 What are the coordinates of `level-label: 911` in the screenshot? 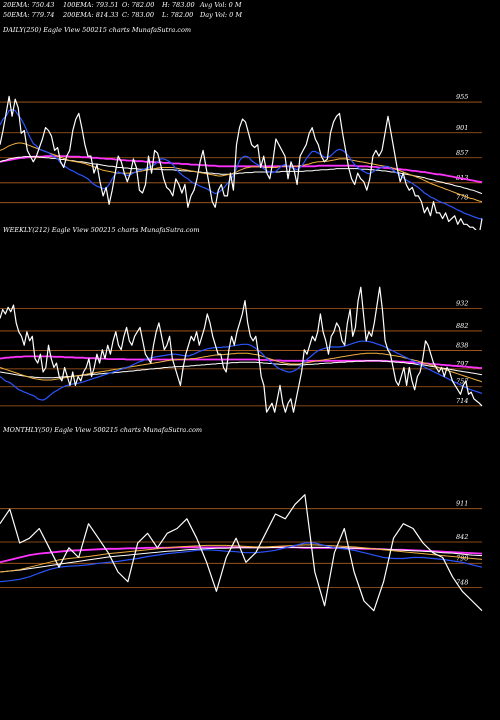 It's located at (462, 504).